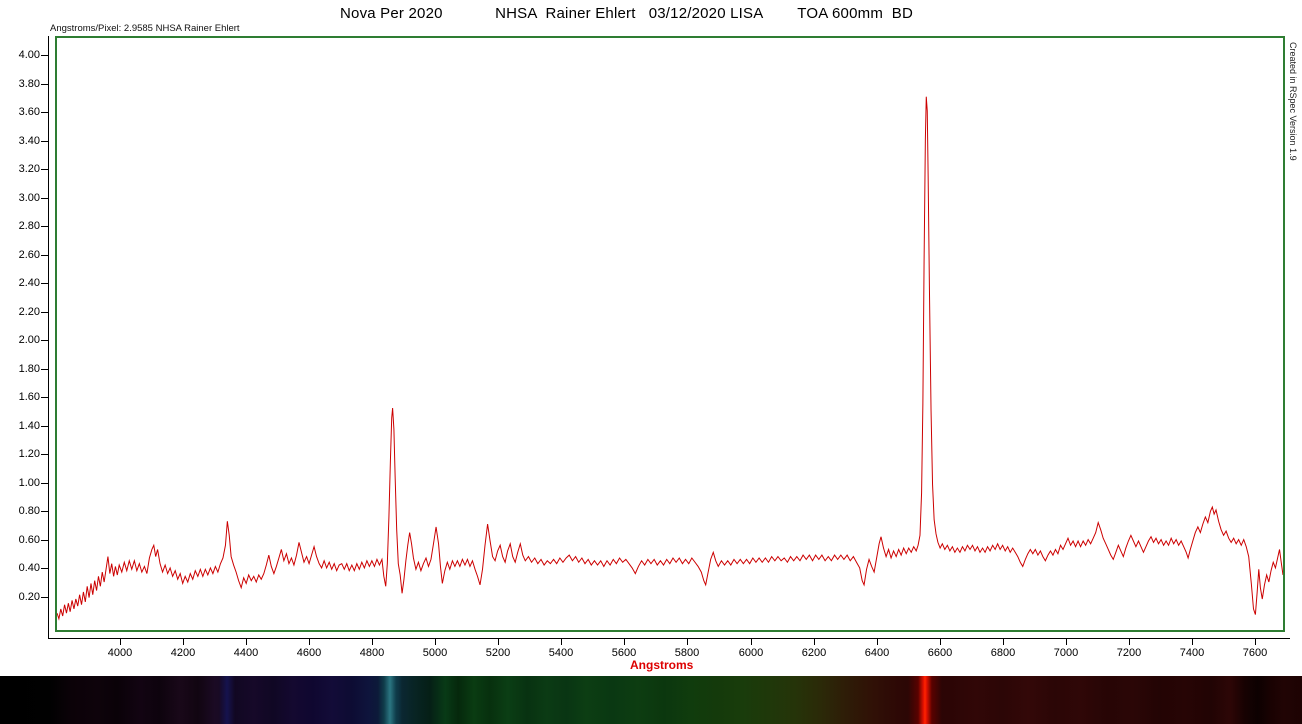 This screenshot has height=724, width=1302. Describe the element at coordinates (687, 653) in the screenshot. I see `x-tick-label: 5800` at that location.